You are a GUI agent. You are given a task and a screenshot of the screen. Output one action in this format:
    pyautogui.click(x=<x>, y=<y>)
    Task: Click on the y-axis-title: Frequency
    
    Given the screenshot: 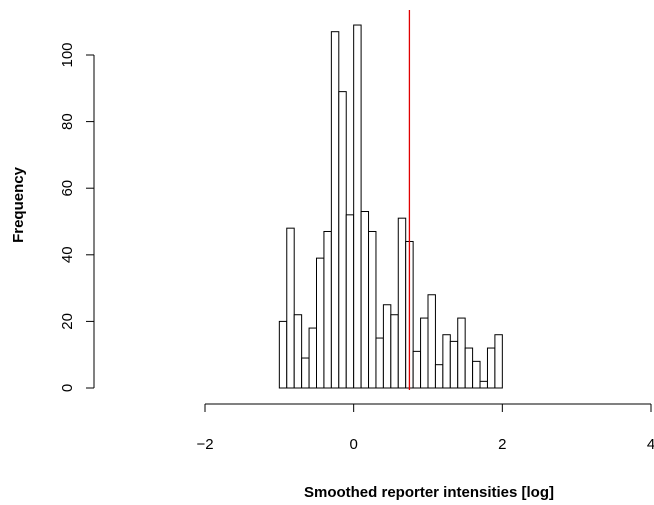 What is the action you would take?
    pyautogui.click(x=18, y=204)
    